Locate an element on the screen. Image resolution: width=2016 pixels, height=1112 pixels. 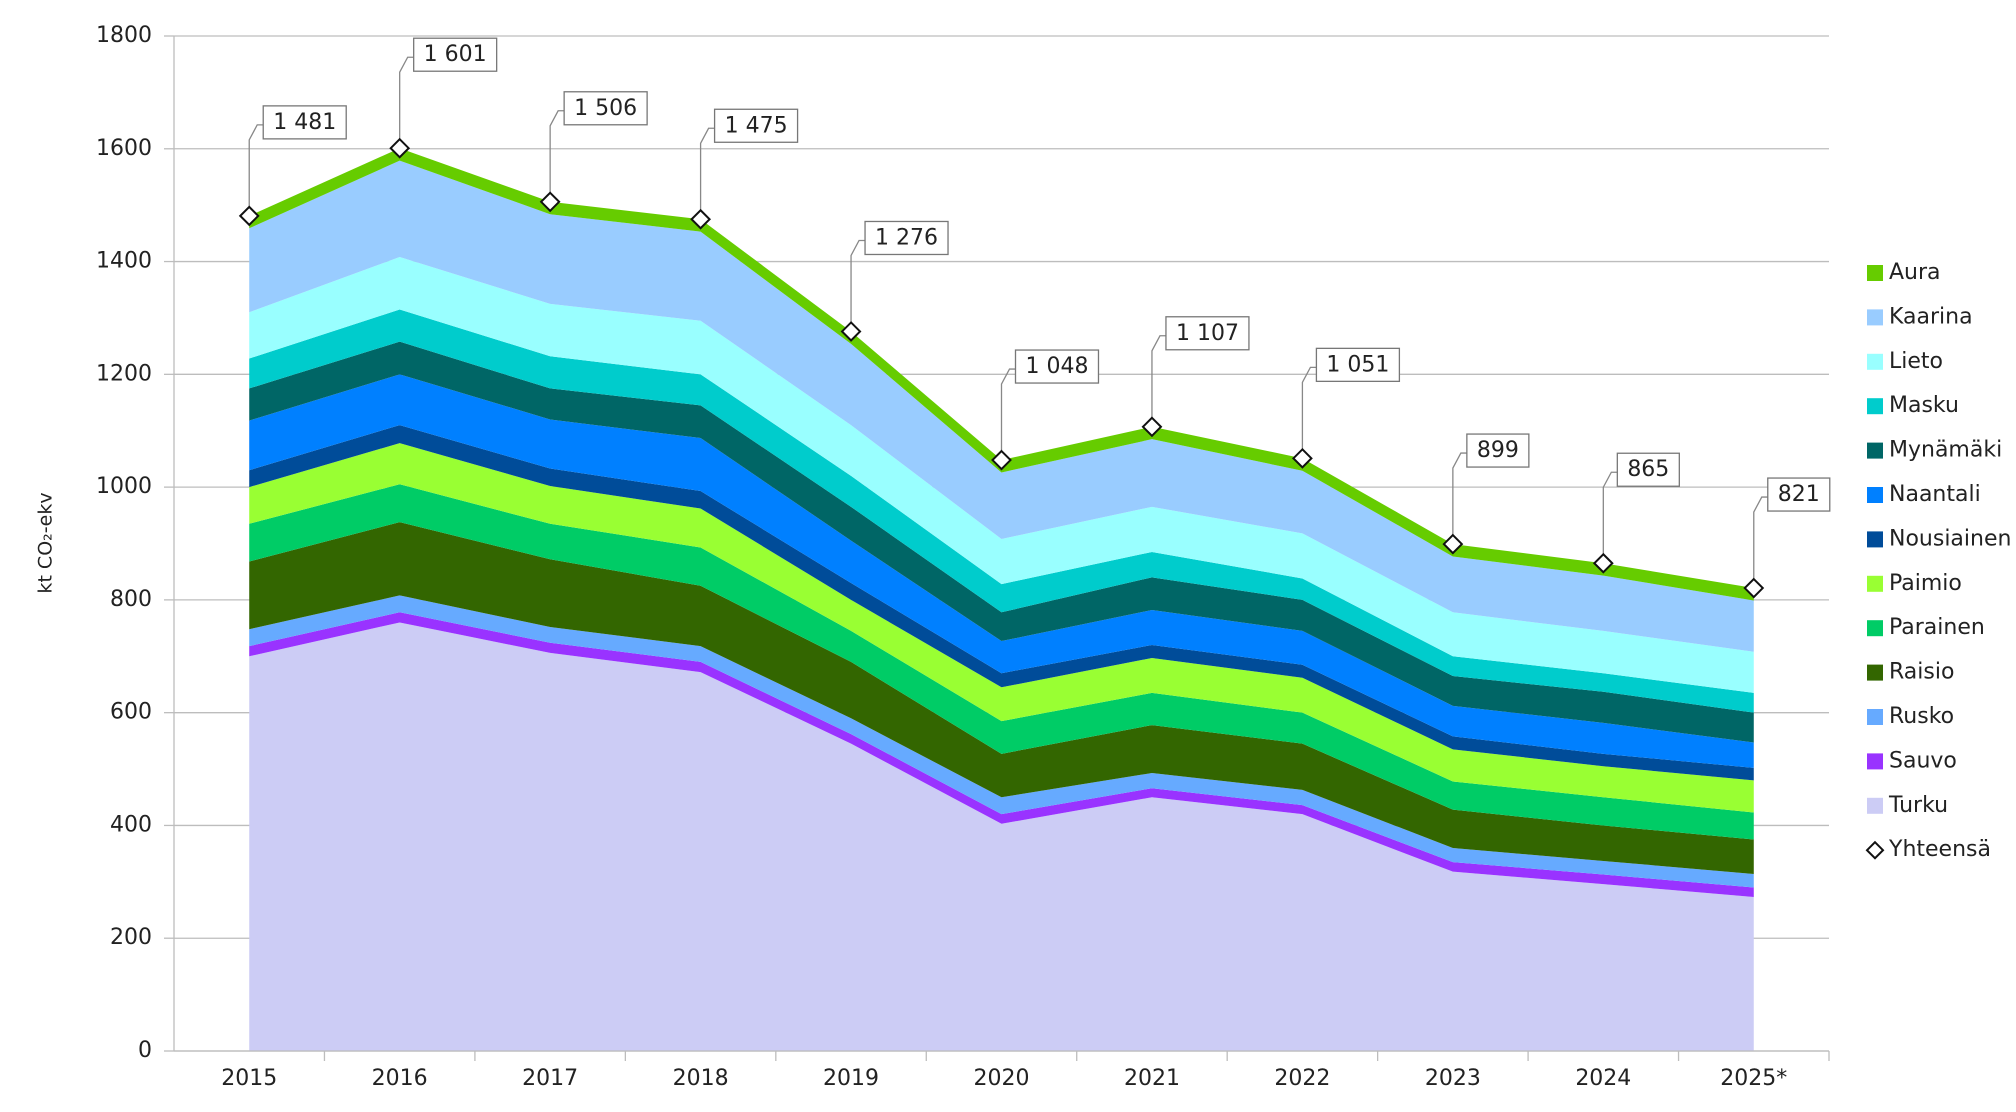
total-label: 1 475 is located at coordinates (756, 125).